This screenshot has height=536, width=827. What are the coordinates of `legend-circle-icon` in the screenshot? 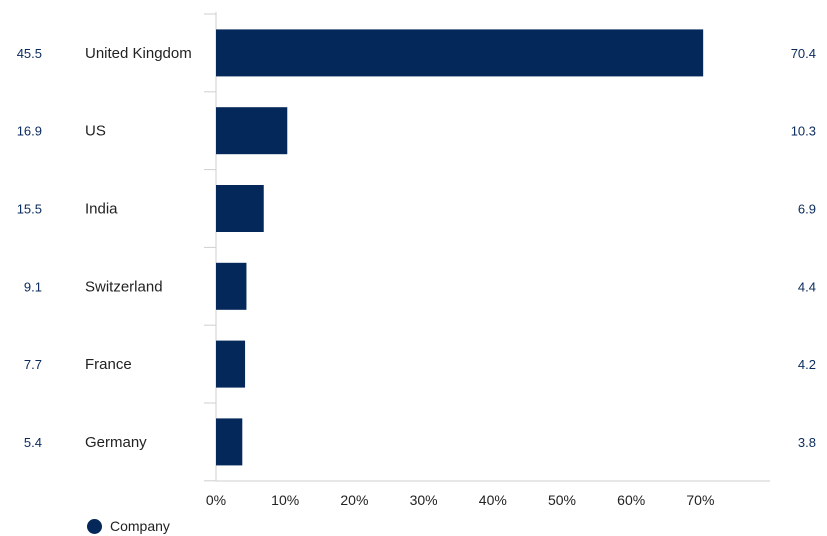 It's located at (94, 526).